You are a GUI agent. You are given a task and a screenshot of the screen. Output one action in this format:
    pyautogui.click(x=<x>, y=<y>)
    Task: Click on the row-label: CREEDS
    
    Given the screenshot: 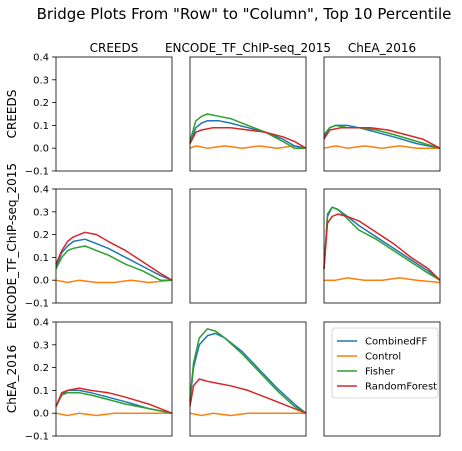 What is the action you would take?
    pyautogui.click(x=12, y=114)
    